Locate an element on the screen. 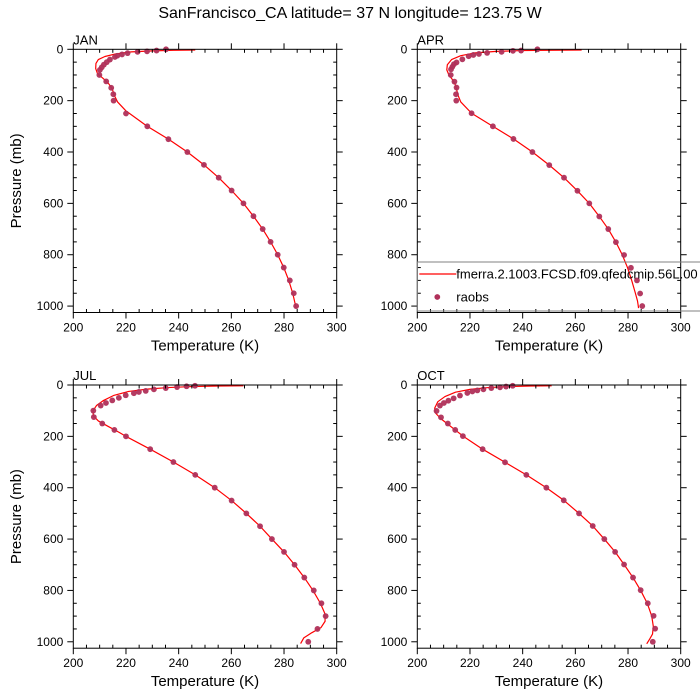  x-tick-label: 300 is located at coordinates (681, 328).